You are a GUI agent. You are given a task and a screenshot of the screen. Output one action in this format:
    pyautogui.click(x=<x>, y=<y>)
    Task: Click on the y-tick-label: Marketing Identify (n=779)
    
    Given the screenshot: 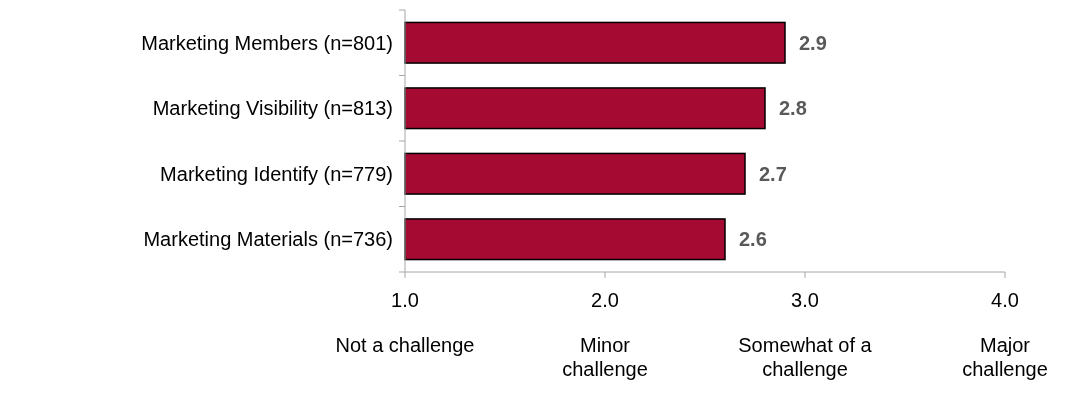 What is the action you would take?
    pyautogui.click(x=276, y=173)
    